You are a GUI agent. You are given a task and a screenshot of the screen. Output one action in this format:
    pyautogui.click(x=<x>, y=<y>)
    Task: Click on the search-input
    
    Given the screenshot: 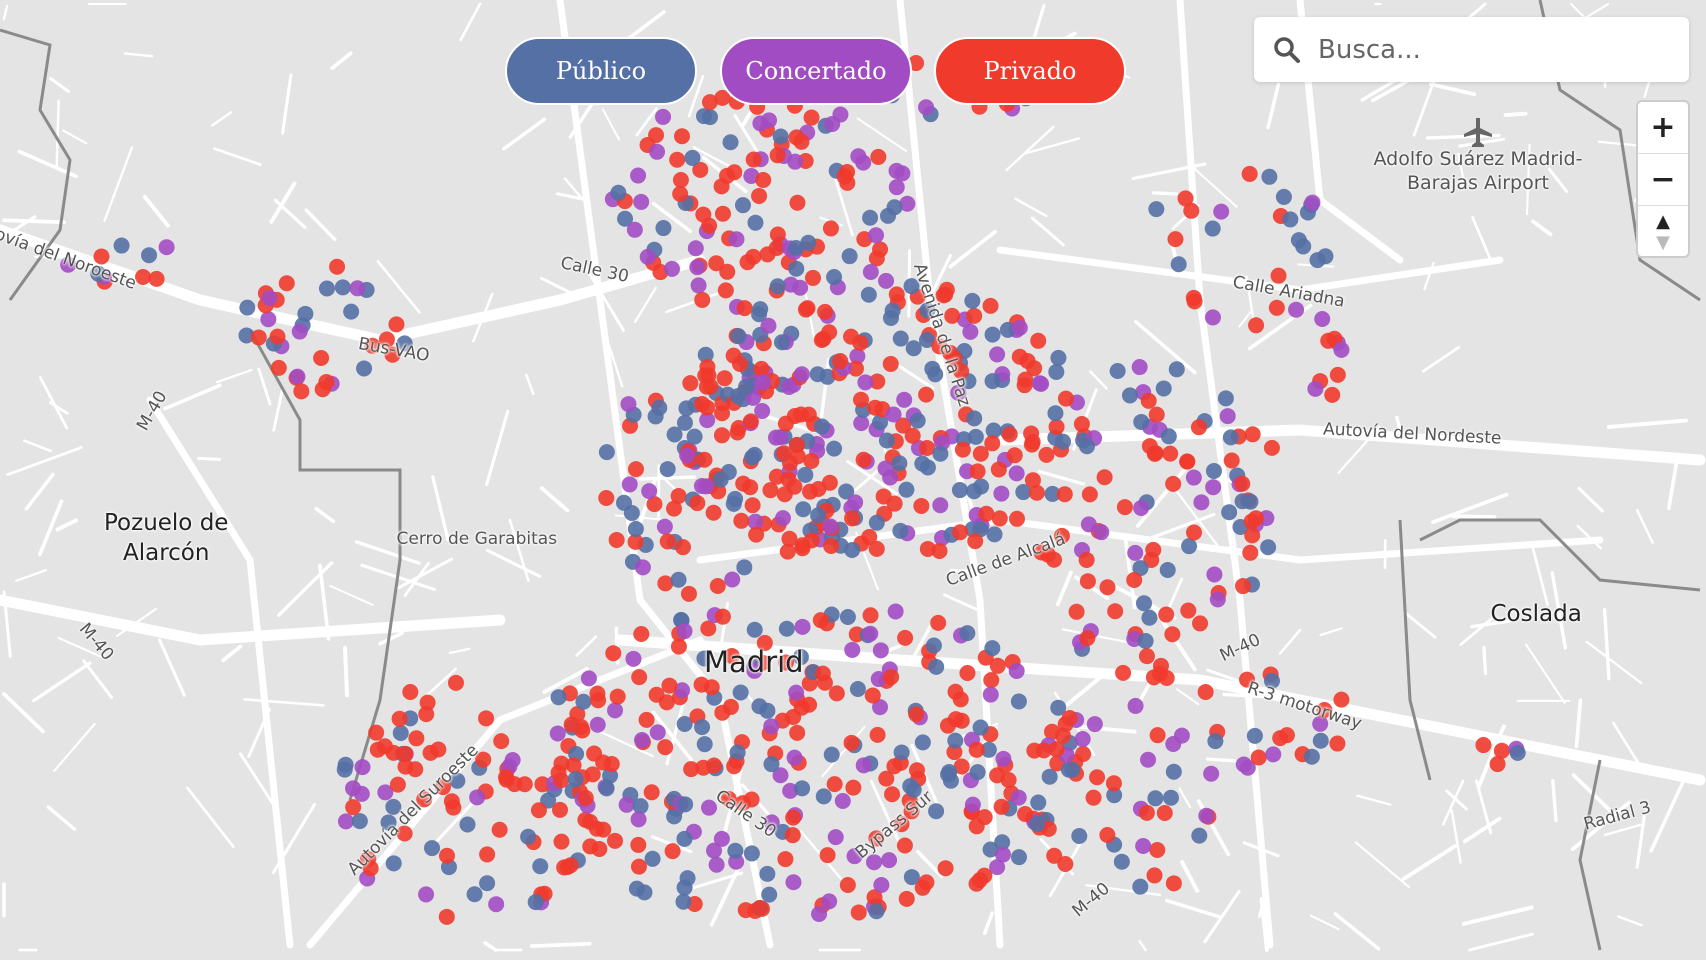 What is the action you would take?
    pyautogui.click(x=1488, y=49)
    